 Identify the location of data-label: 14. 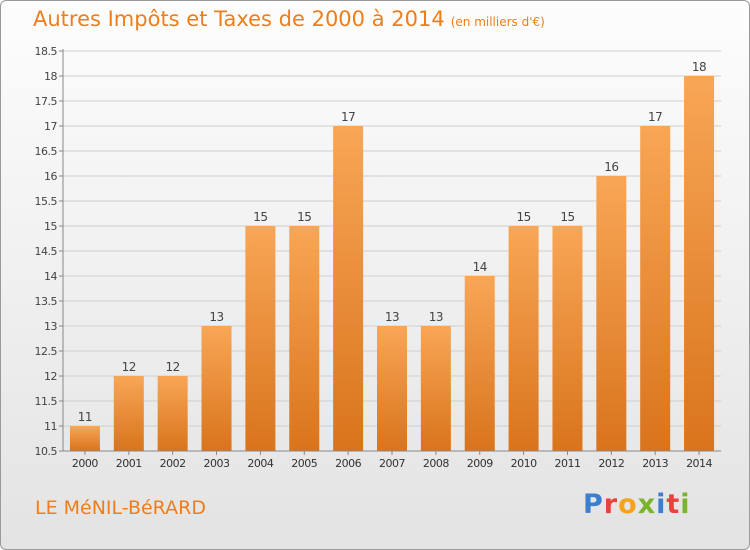
(480, 267).